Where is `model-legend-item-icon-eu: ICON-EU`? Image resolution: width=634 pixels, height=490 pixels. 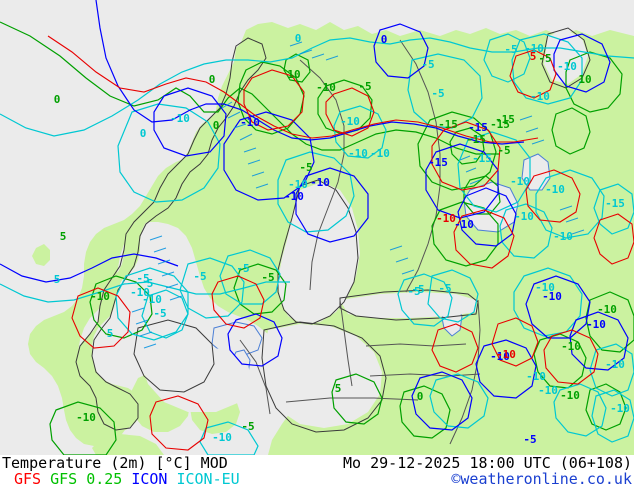 model-legend-item-icon-eu: ICON-EU is located at coordinates (208, 479).